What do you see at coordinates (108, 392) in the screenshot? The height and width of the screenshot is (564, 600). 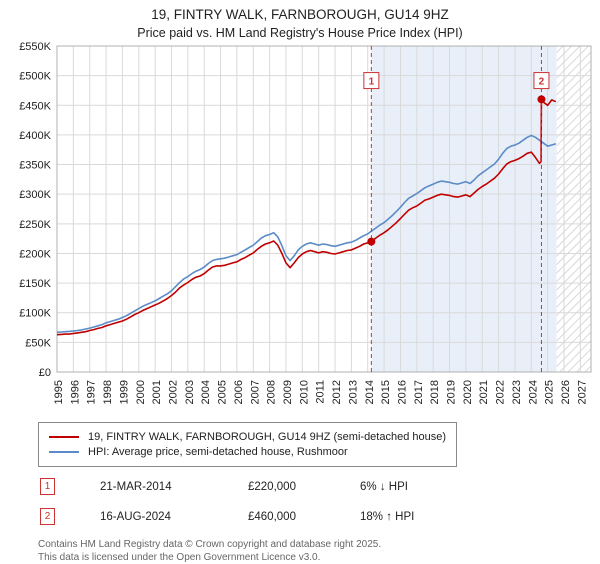 I see `x-tick-label: 1998` at bounding box center [108, 392].